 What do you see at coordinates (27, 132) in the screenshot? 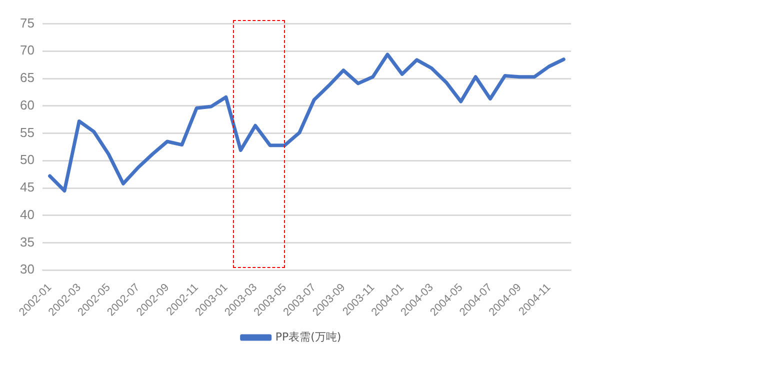
I see `y-tick-label: 55` at bounding box center [27, 132].